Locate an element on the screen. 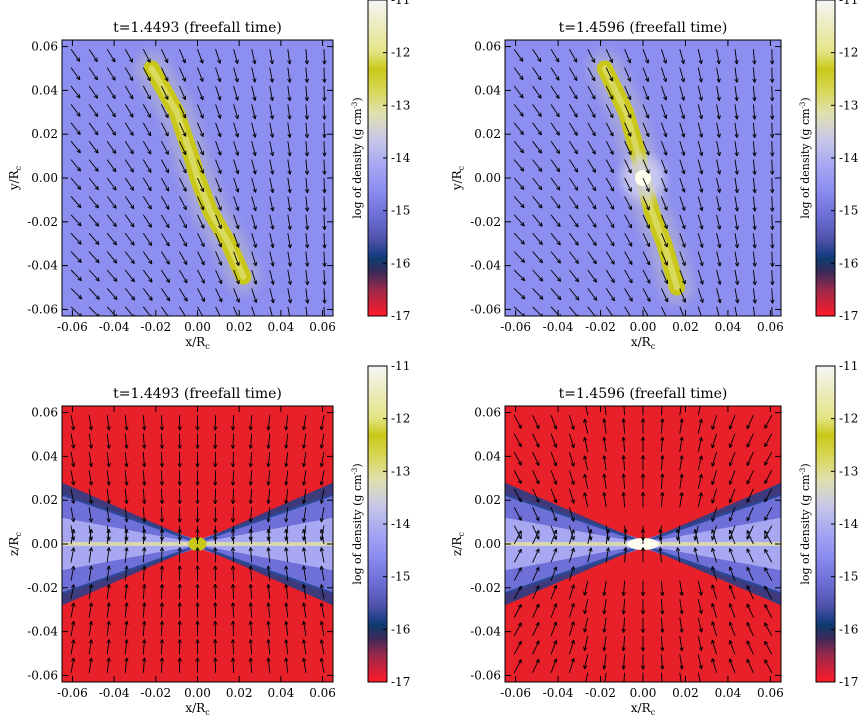 The width and height of the screenshot is (860, 717). y-tick-label: -0.06 is located at coordinates (485, 309).